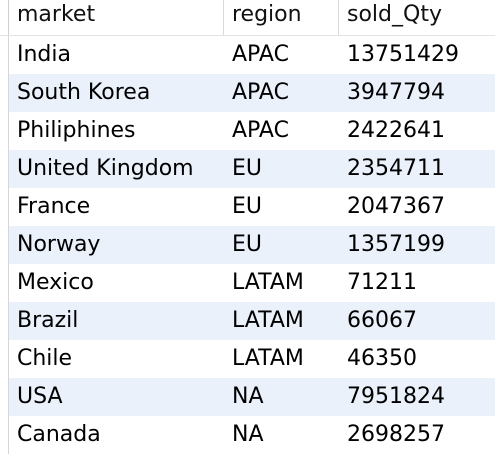 The image size is (495, 467). Describe the element at coordinates (55, 282) in the screenshot. I see `cell-market: Mexico` at that location.